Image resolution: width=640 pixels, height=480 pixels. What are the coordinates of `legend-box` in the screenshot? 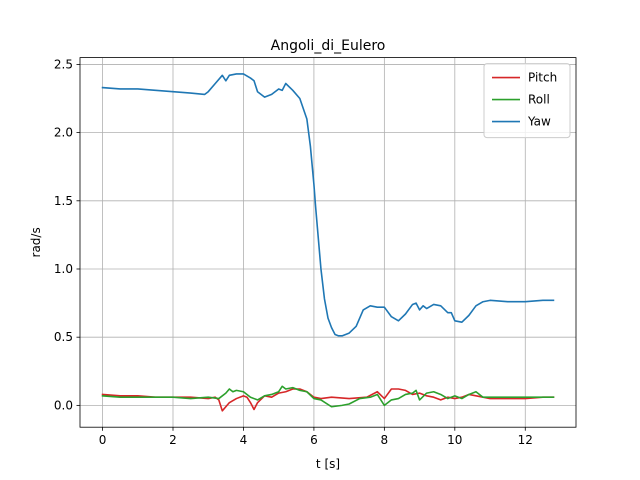 It's located at (527, 101).